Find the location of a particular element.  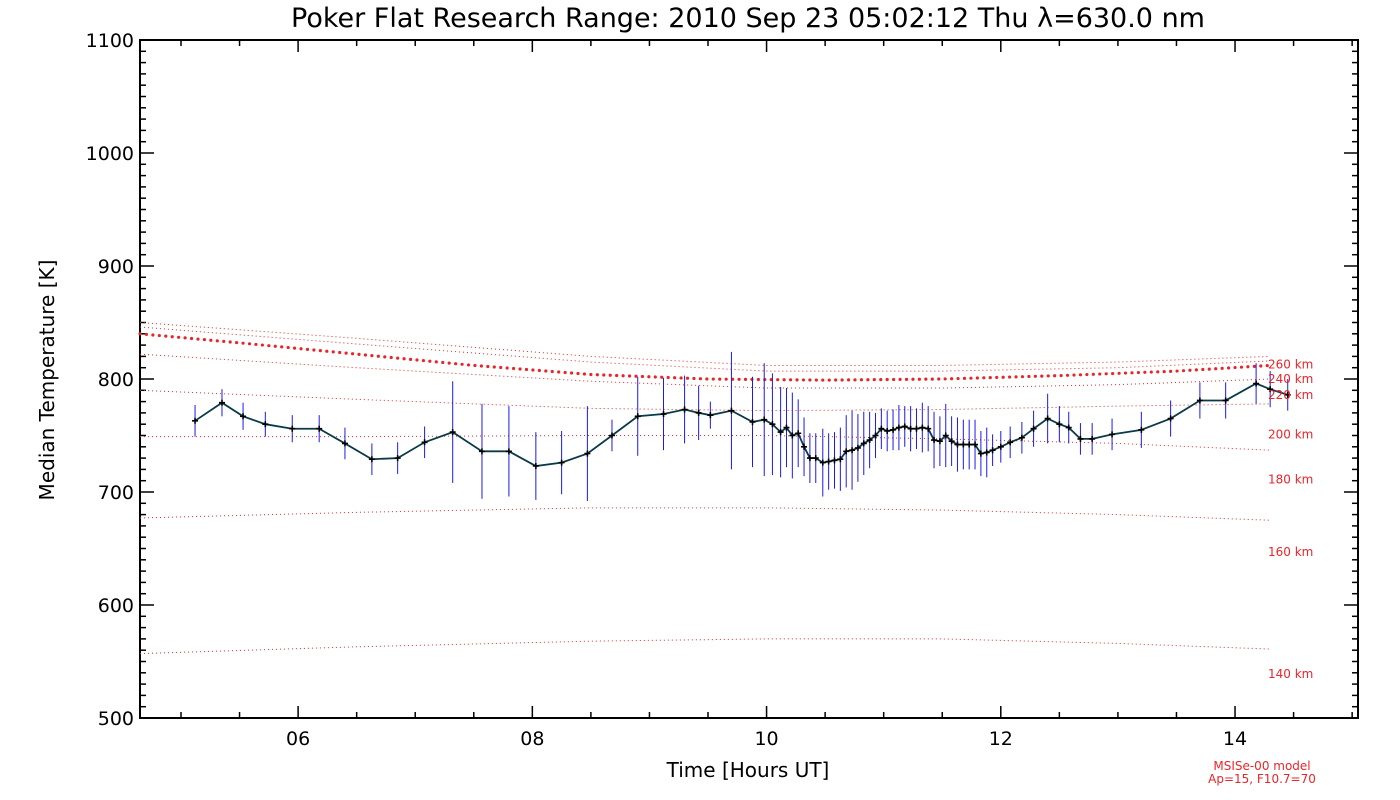

model-level-180-km is located at coordinates (705, 443).